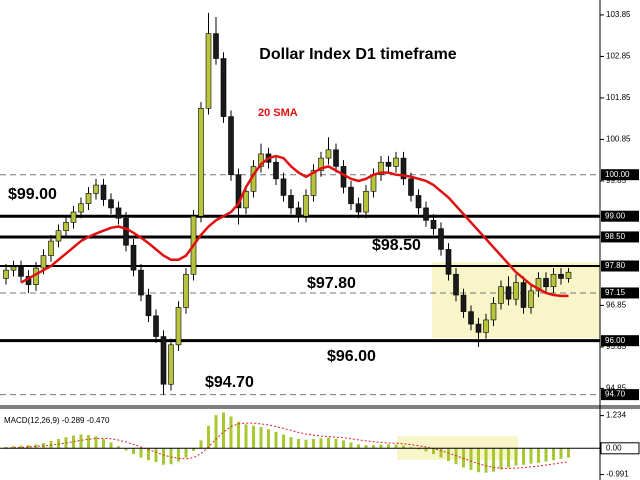  I want to click on y-tick-label: 101.85, so click(618, 97).